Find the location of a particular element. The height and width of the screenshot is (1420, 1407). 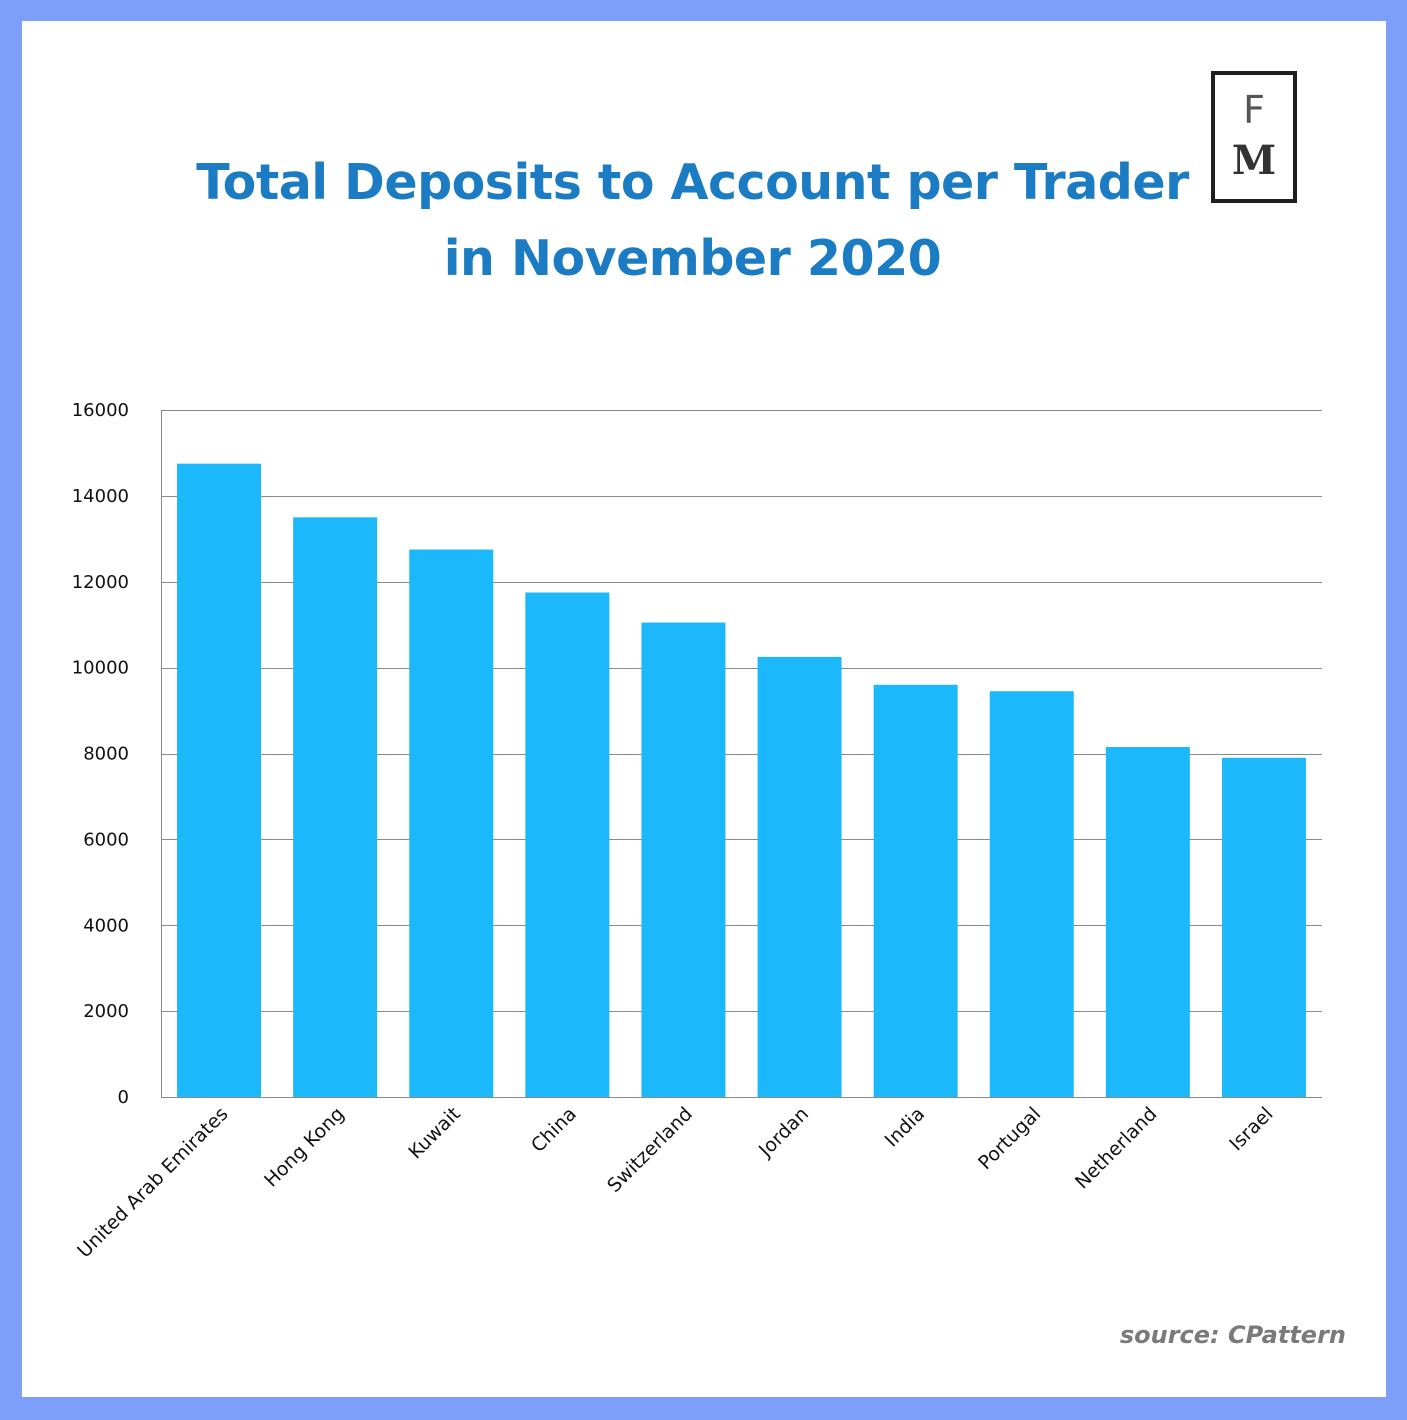

y-tick-label: 0 is located at coordinates (123, 1097).